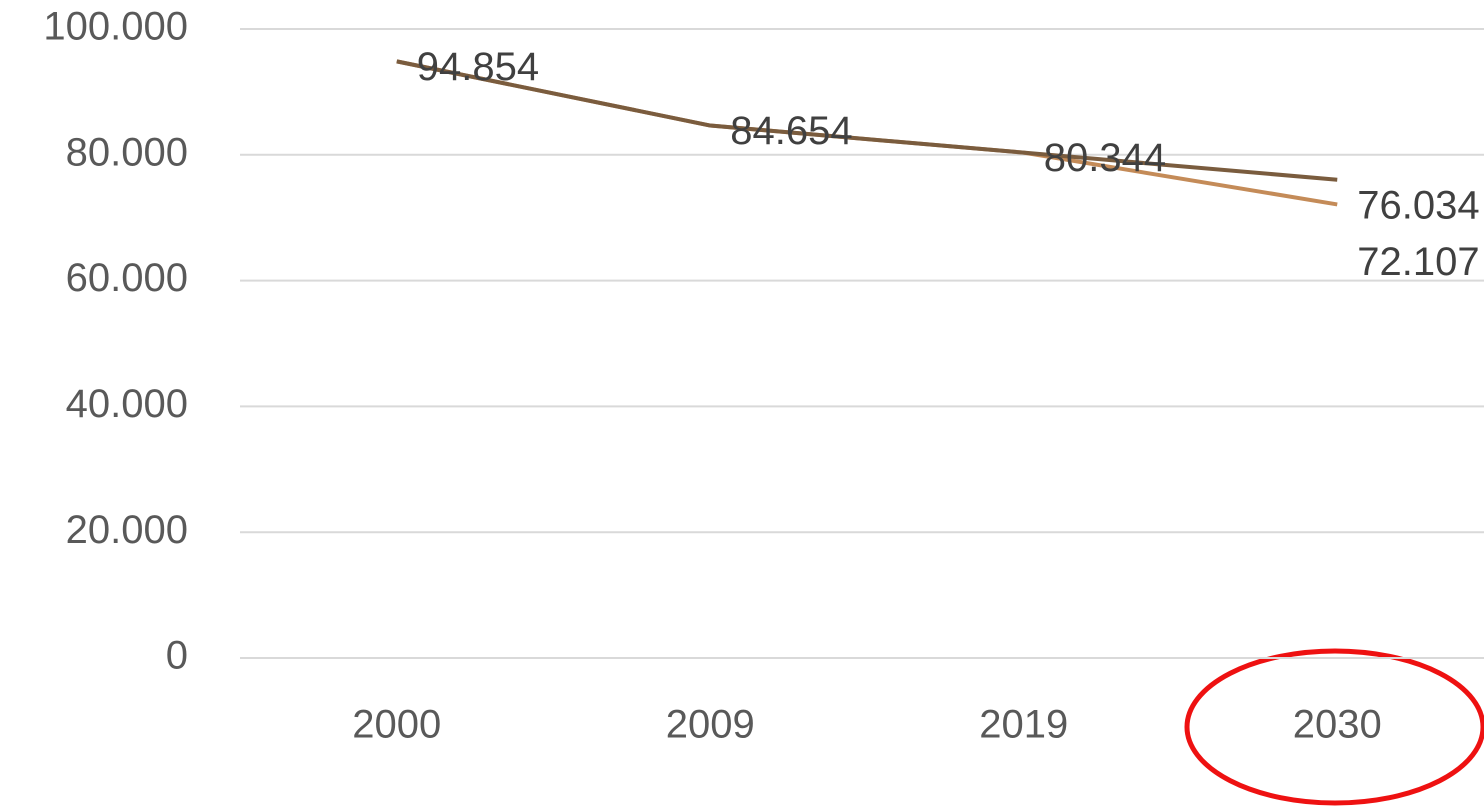  What do you see at coordinates (127, 278) in the screenshot?
I see `y-tick-label: 60.000` at bounding box center [127, 278].